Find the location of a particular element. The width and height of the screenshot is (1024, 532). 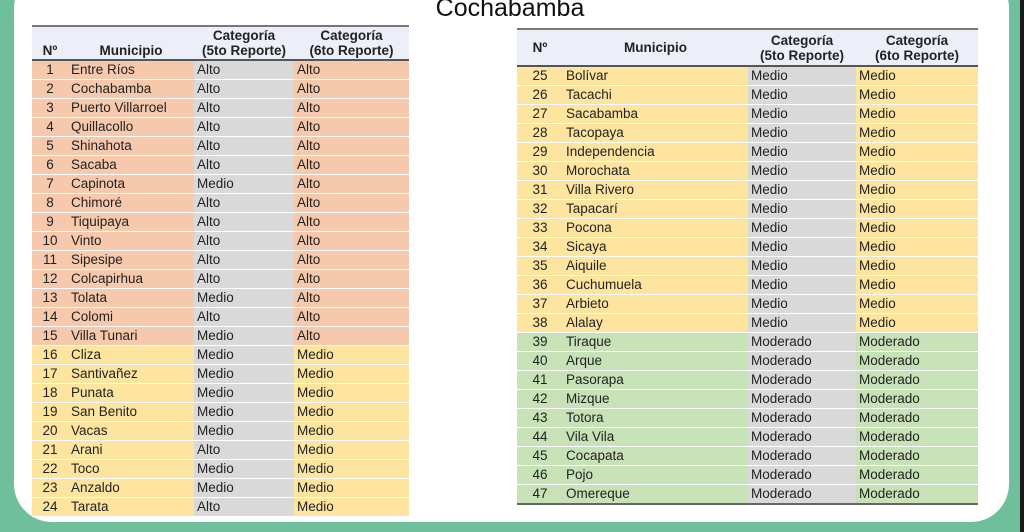

table-row: 32 Tapacarí Medio Medio is located at coordinates (747, 209).